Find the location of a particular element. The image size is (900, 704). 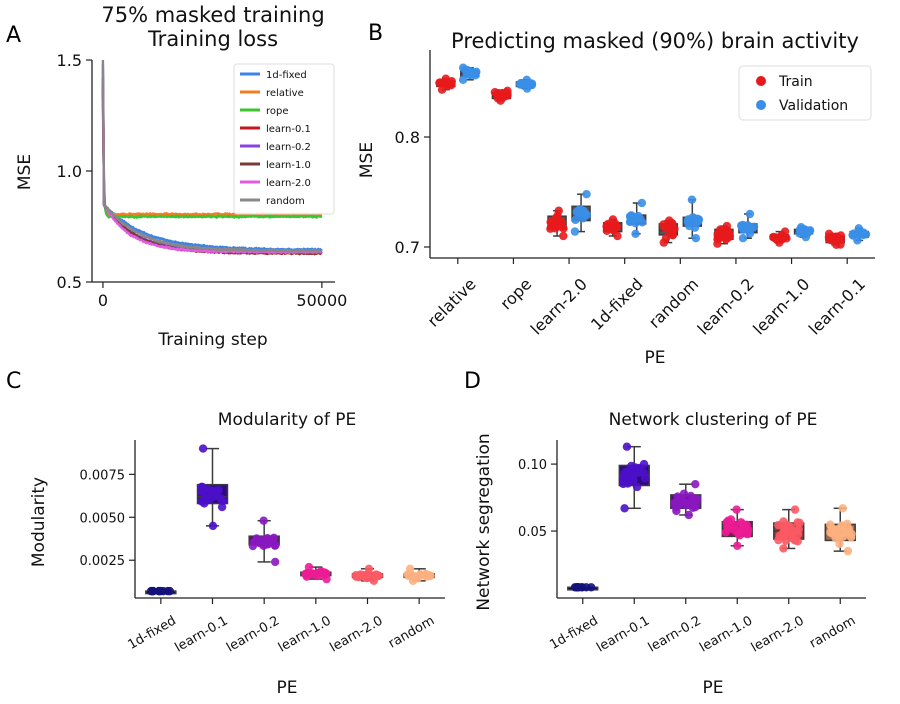

panel-d-ytick-label: 0.10 is located at coordinates (532, 465).